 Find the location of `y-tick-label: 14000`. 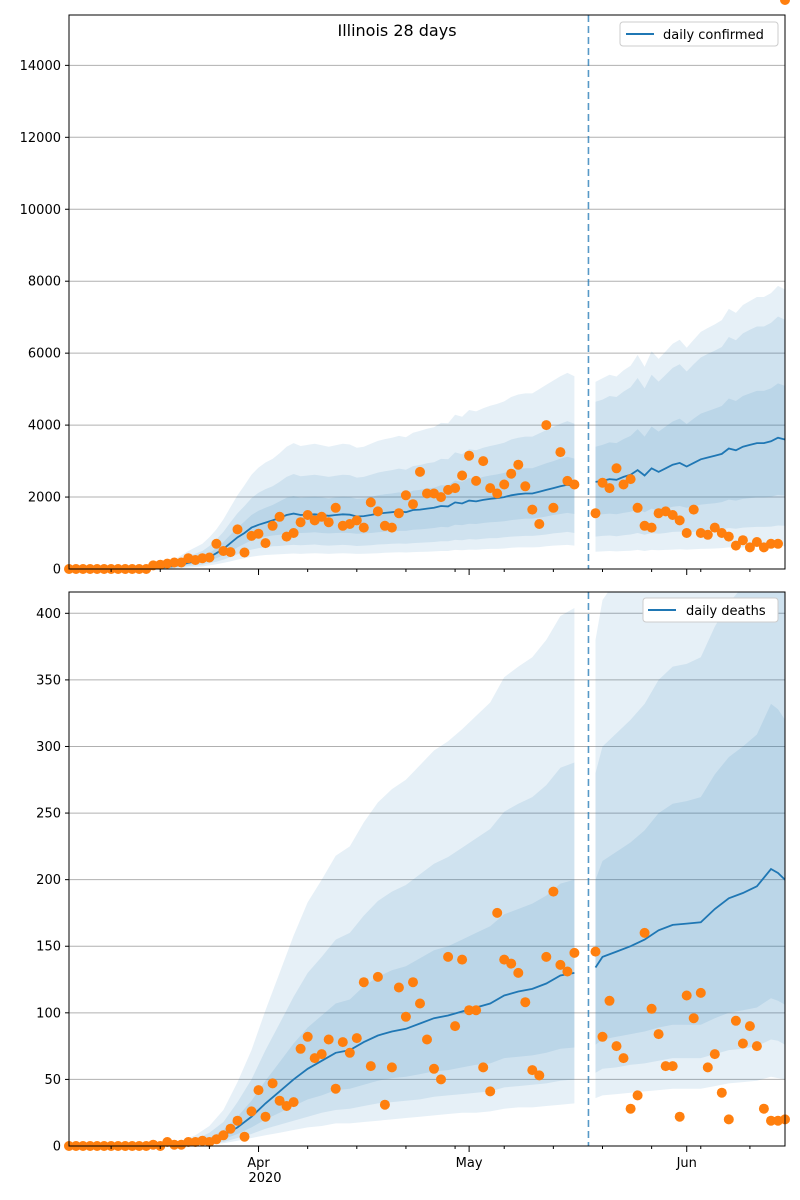

y-tick-label: 14000 is located at coordinates (40, 66).